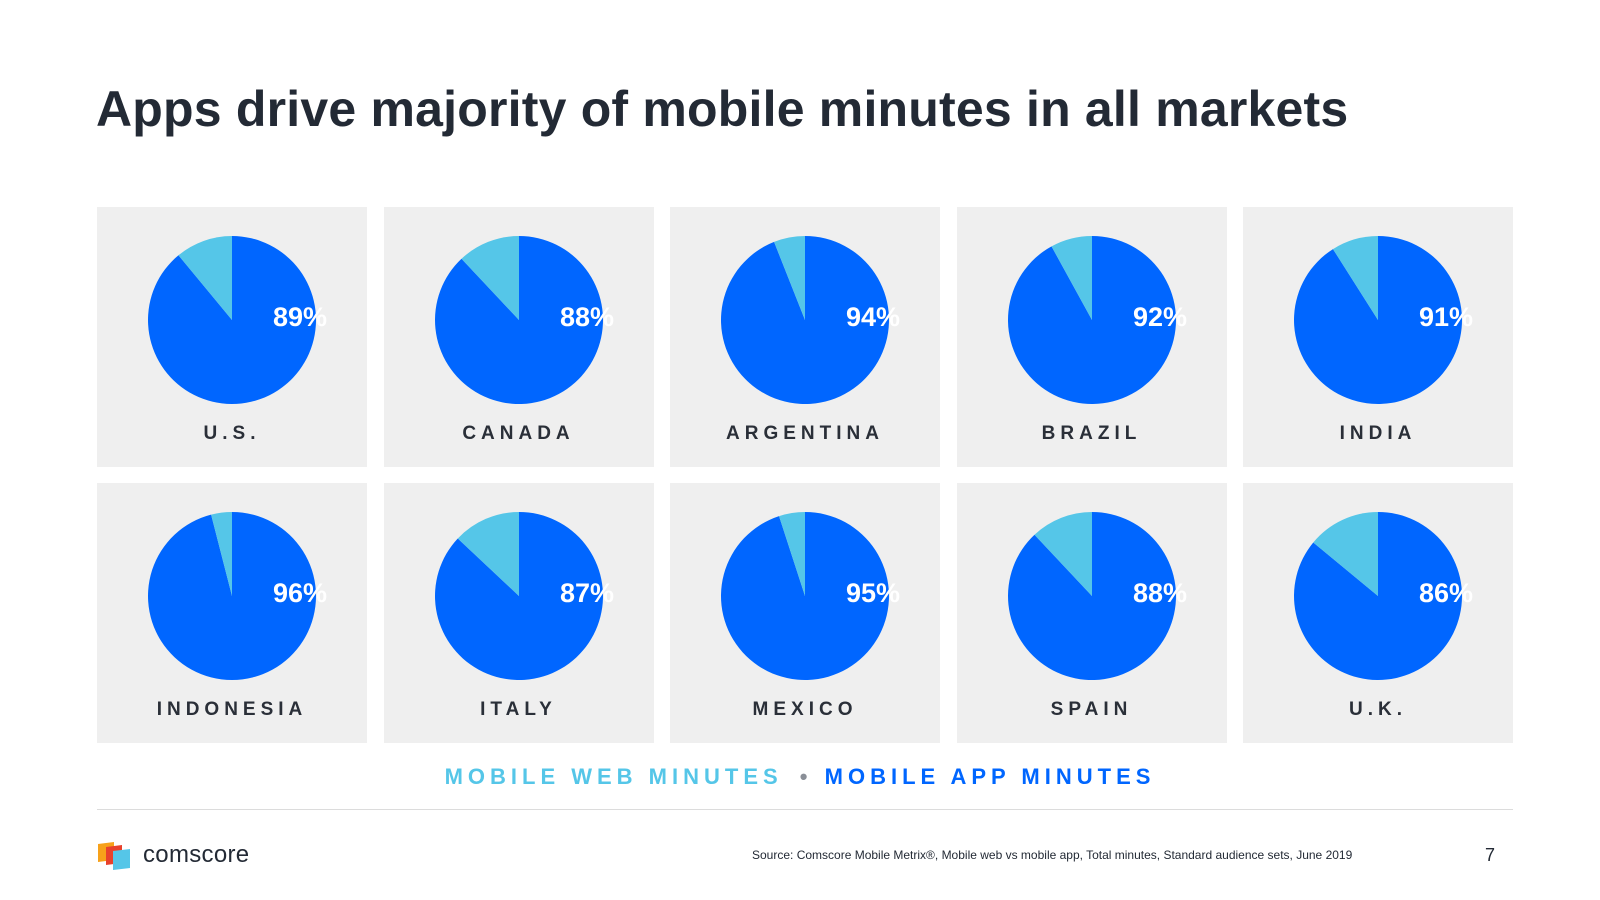 The width and height of the screenshot is (1600, 900). I want to click on pie-chart-india: 91%, so click(1383, 320).